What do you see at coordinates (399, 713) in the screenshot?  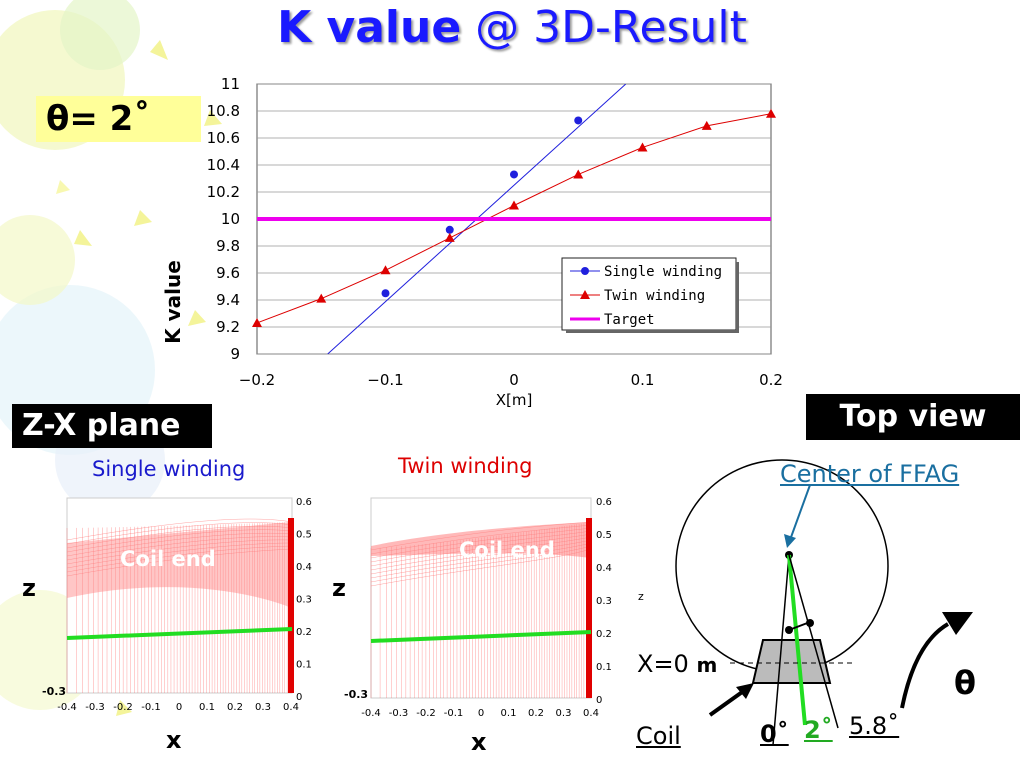 I see `x-tick-label: -0.3` at bounding box center [399, 713].